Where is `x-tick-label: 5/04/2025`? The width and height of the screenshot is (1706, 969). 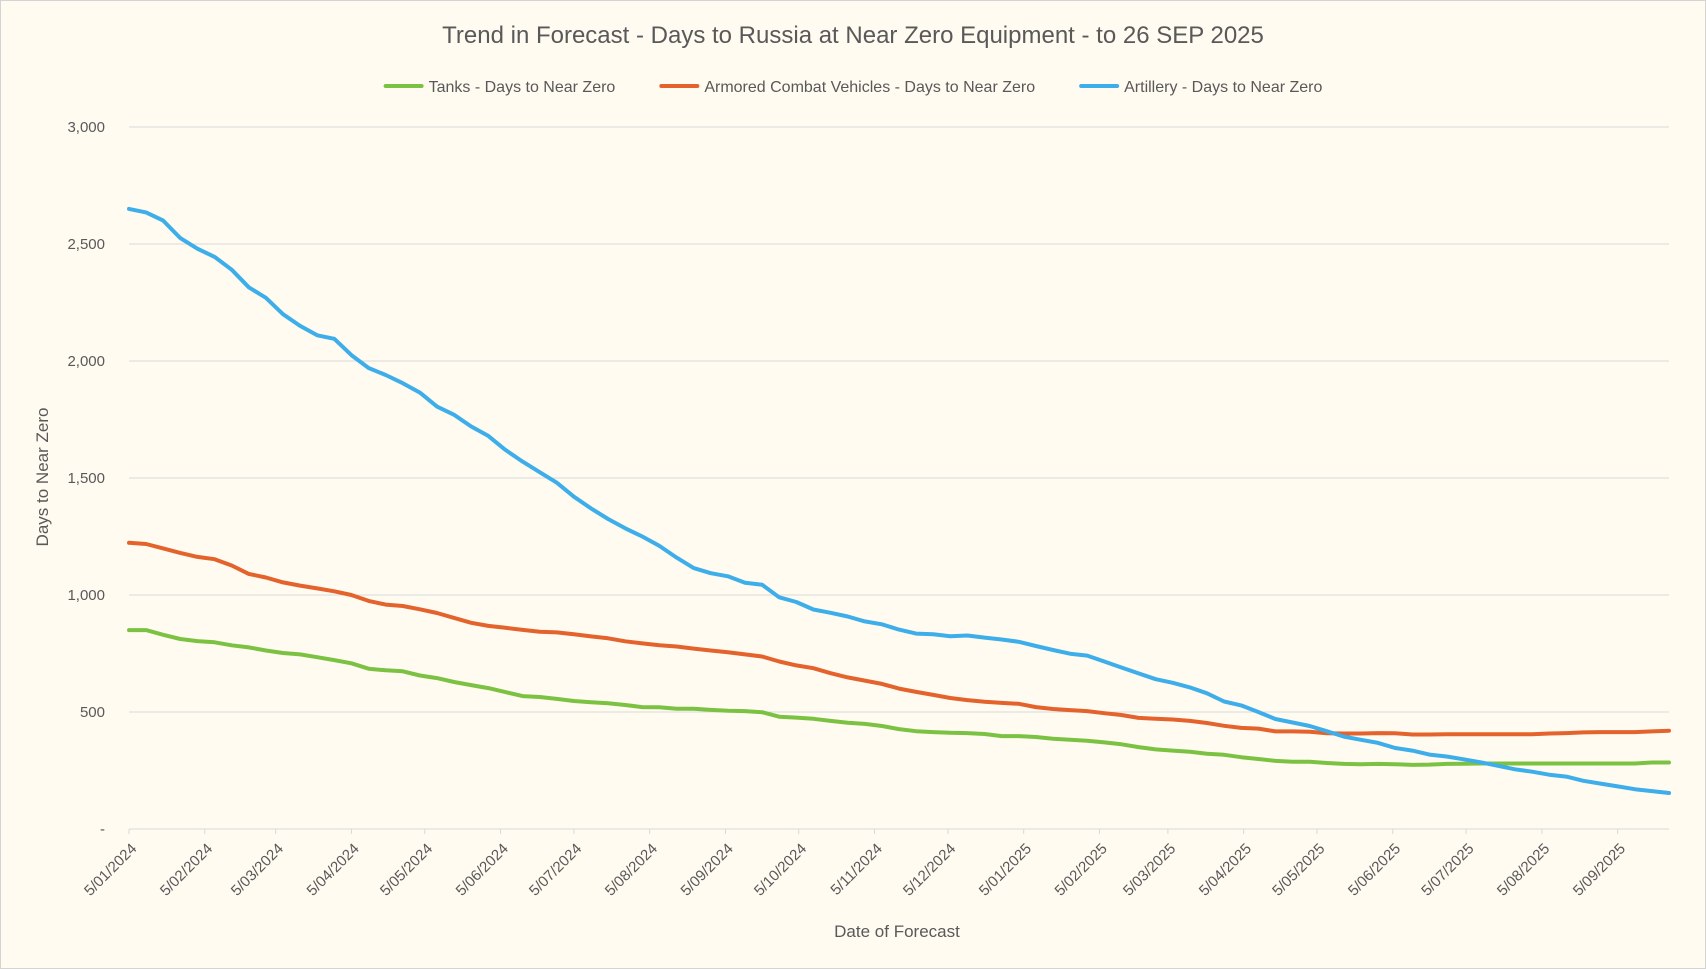
x-tick-label: 5/04/2025 is located at coordinates (1225, 869).